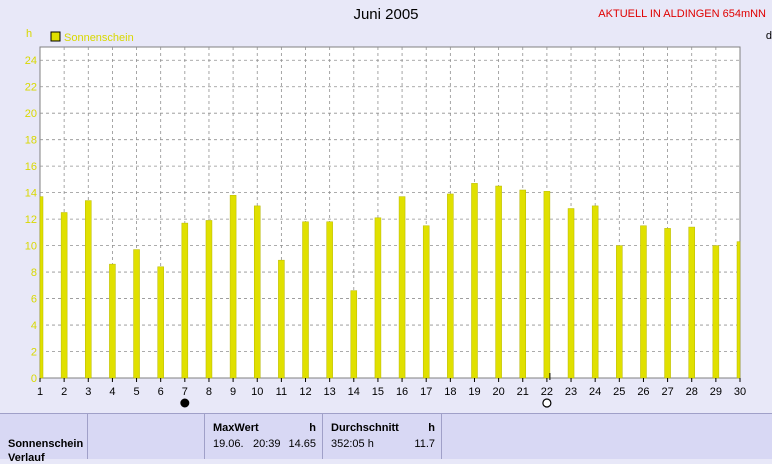  I want to click on y-tick-label: 4, so click(34, 326).